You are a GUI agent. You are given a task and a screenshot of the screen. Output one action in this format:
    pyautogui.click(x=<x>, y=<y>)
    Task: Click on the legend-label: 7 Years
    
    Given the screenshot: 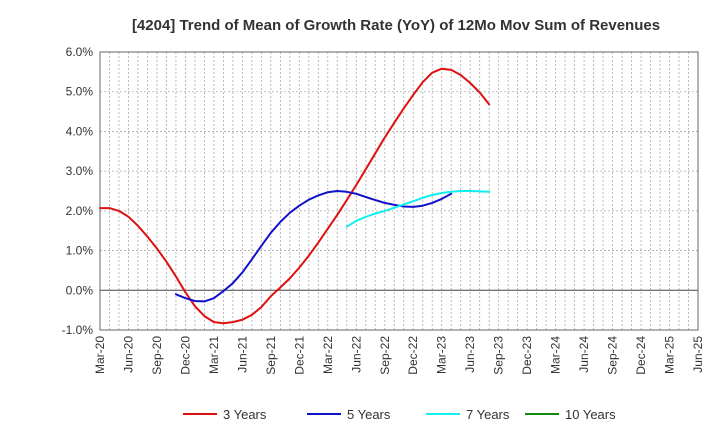 What is the action you would take?
    pyautogui.click(x=488, y=414)
    